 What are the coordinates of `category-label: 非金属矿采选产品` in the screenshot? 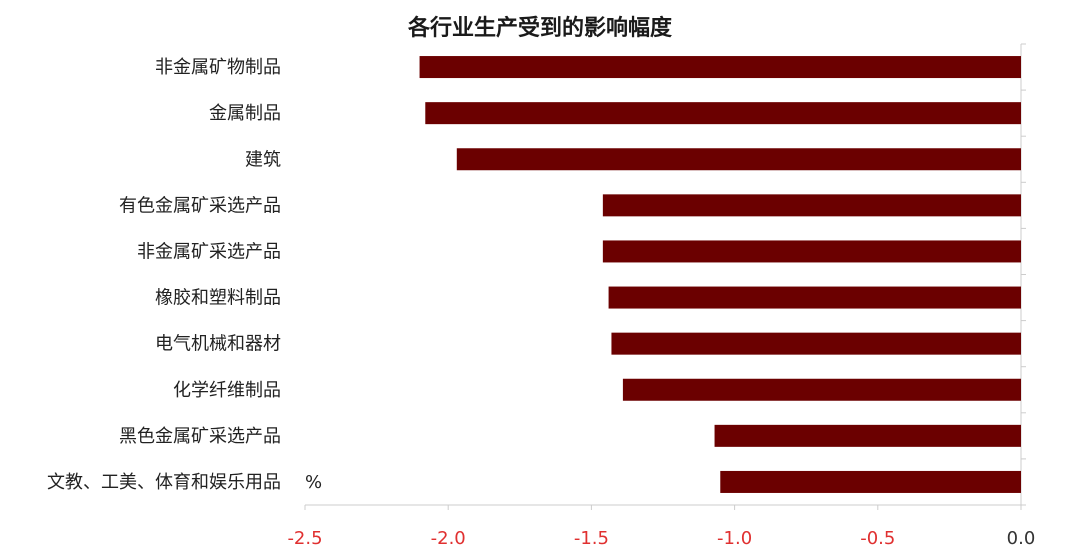 It's located at (209, 251).